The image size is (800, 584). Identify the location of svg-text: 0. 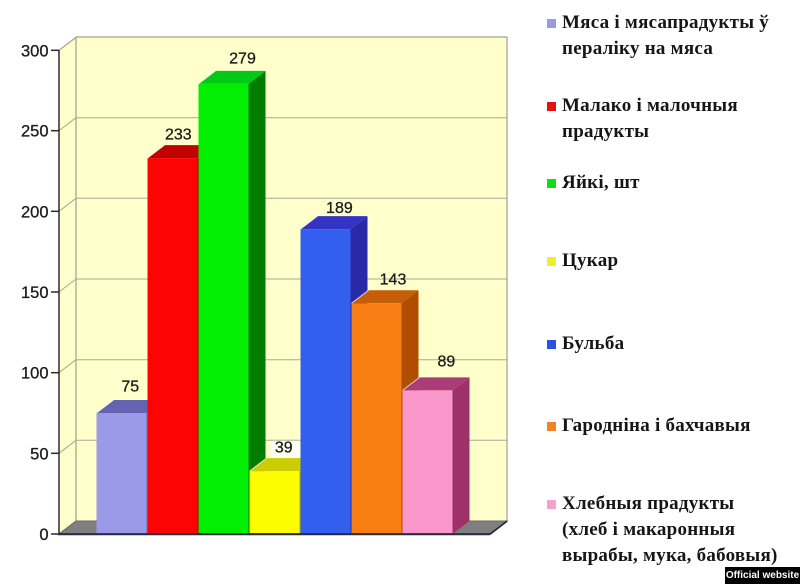
(43, 535).